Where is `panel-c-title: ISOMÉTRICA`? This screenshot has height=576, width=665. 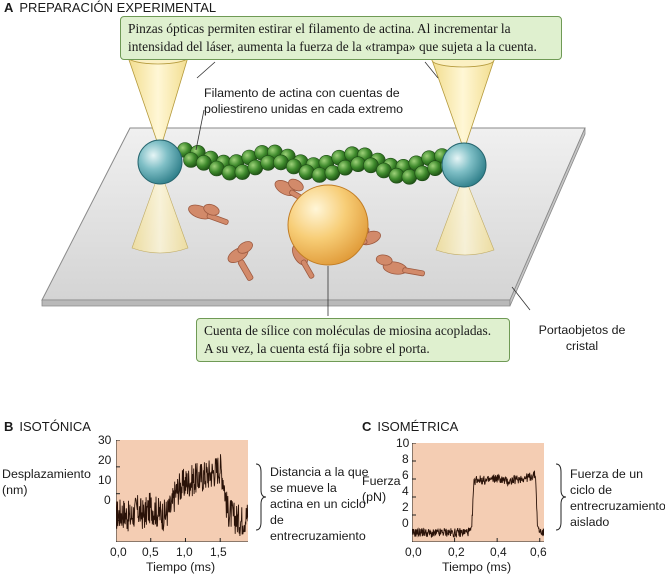
panel-c-title: ISOMÉTRICA is located at coordinates (418, 426).